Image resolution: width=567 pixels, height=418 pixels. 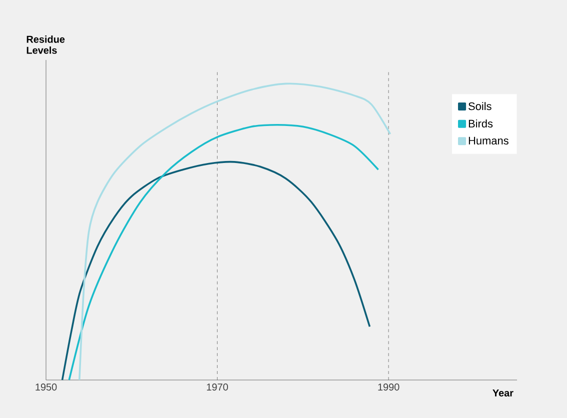 What do you see at coordinates (503, 393) in the screenshot?
I see `x-axis-title: Year` at bounding box center [503, 393].